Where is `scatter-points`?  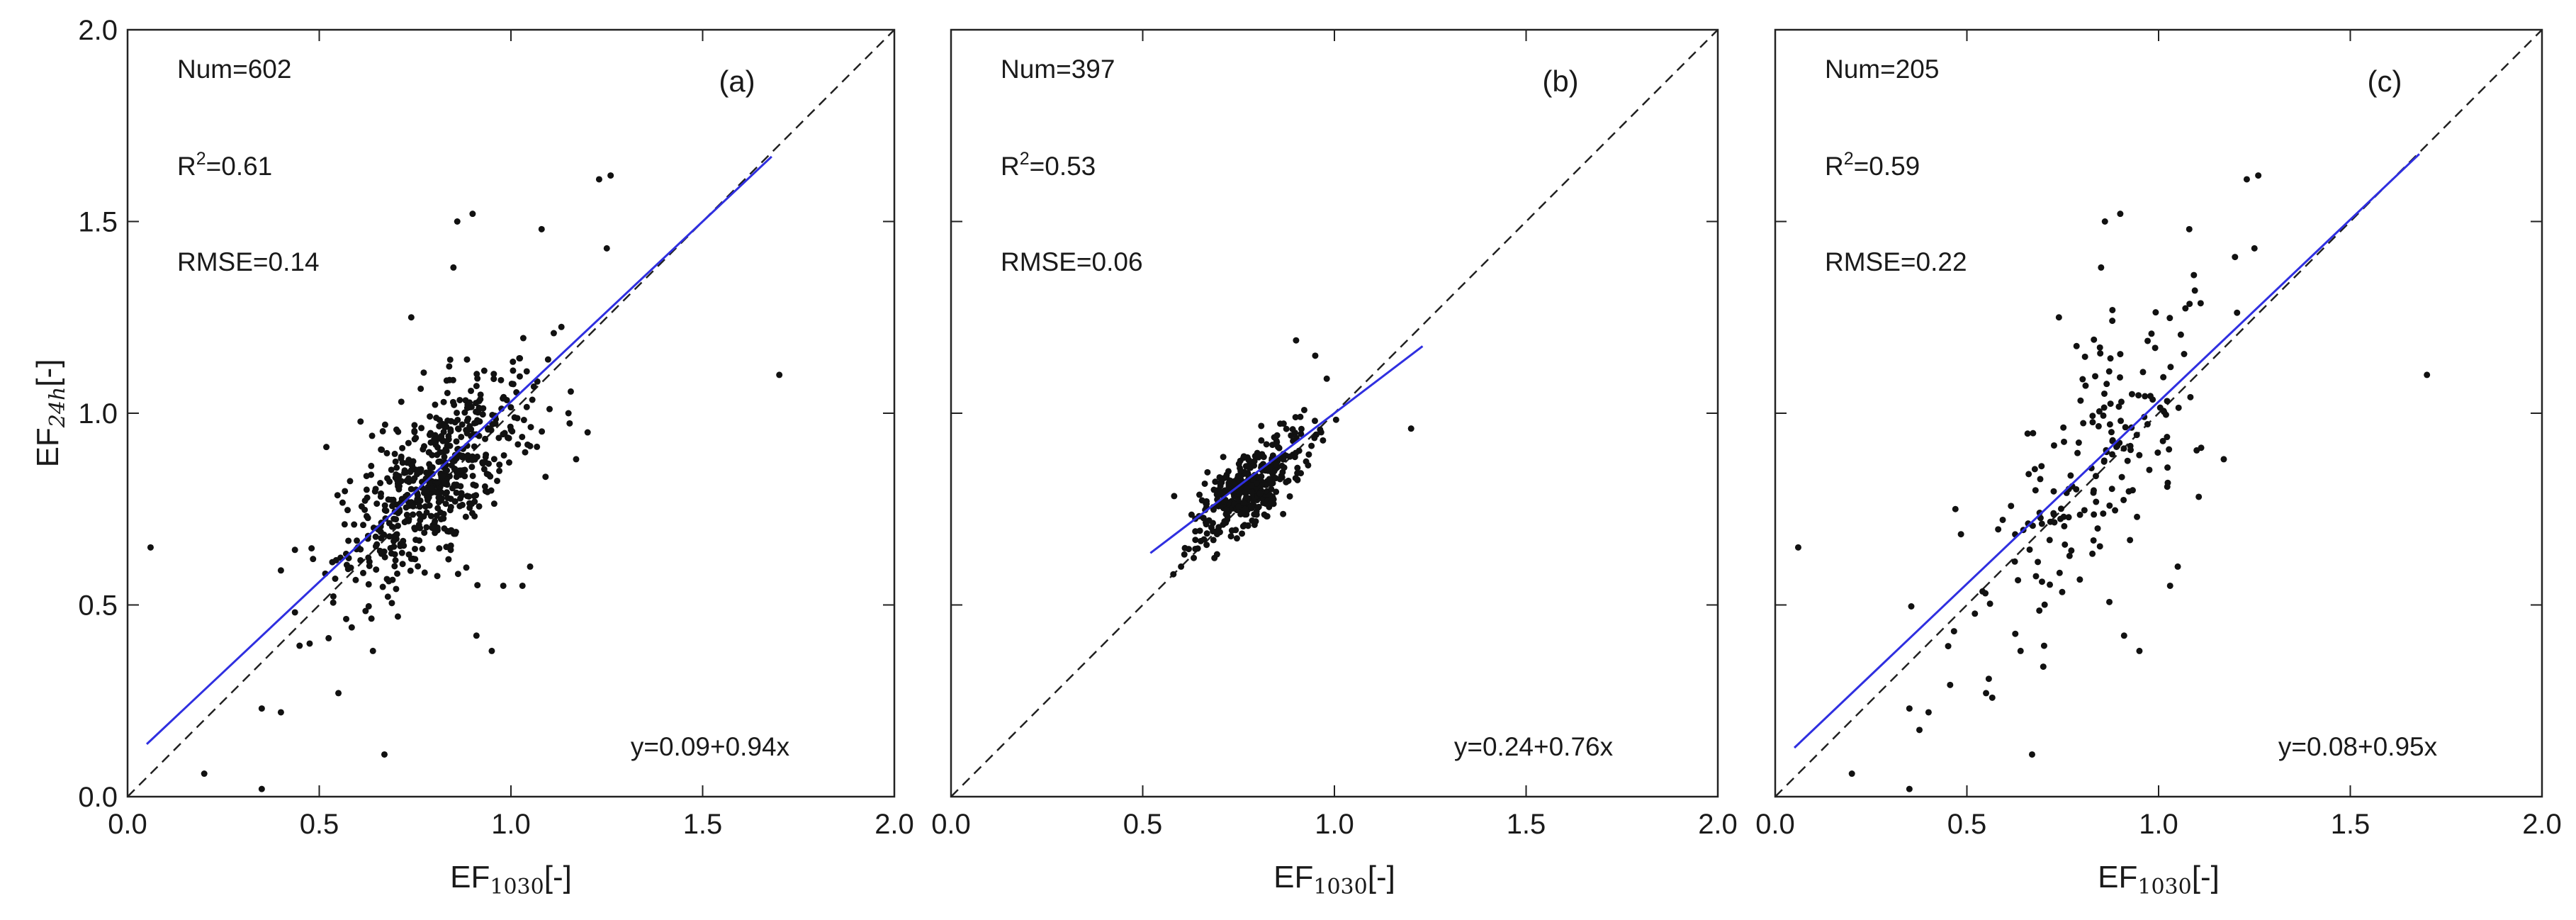
scatter-points is located at coordinates (1292, 457).